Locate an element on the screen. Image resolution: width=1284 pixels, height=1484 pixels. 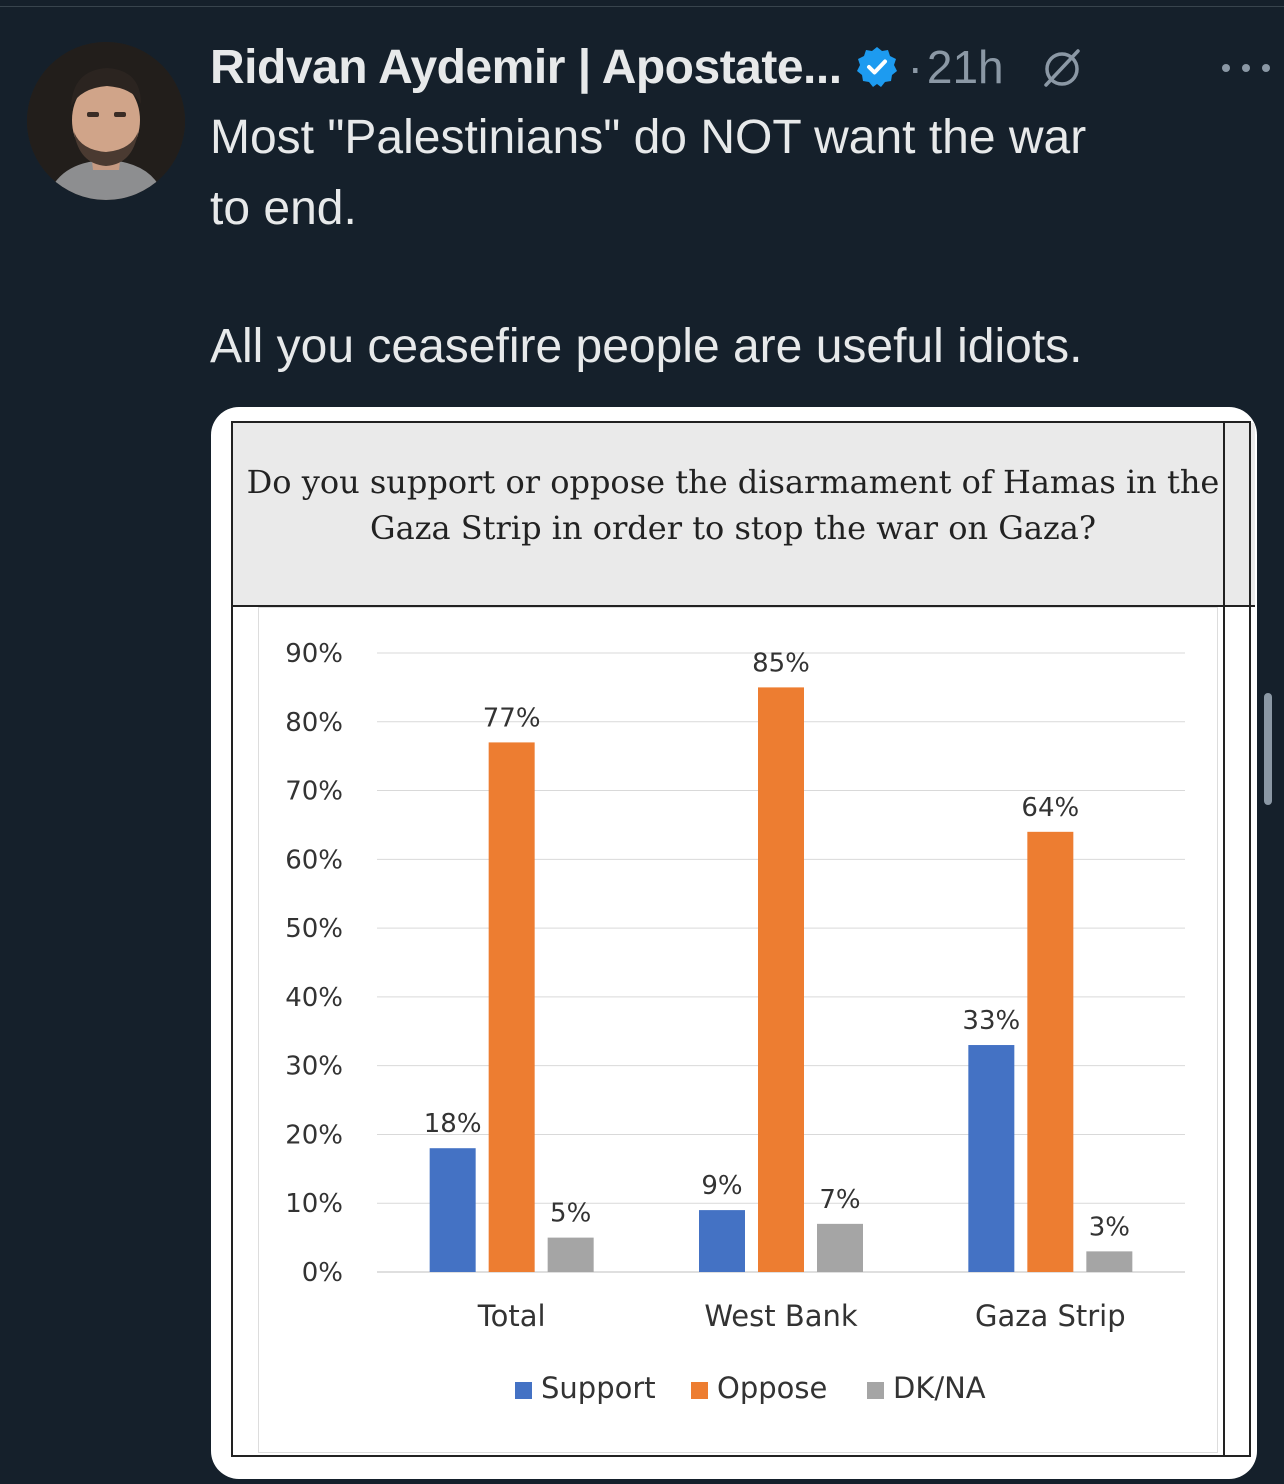
y-tick-label: 20% is located at coordinates (314, 1135).